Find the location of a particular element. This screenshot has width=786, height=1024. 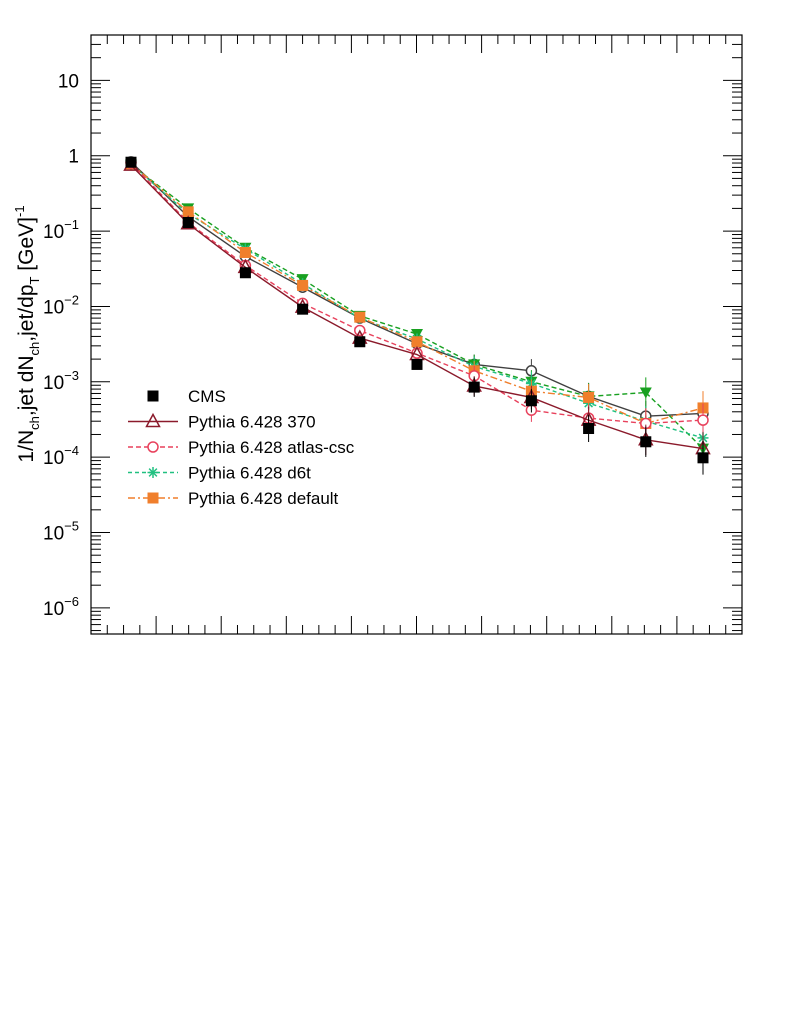

y-axis-title: 1/Nch,jet dNch,jet/dpT [GeV]-1 is located at coordinates (27, 333).